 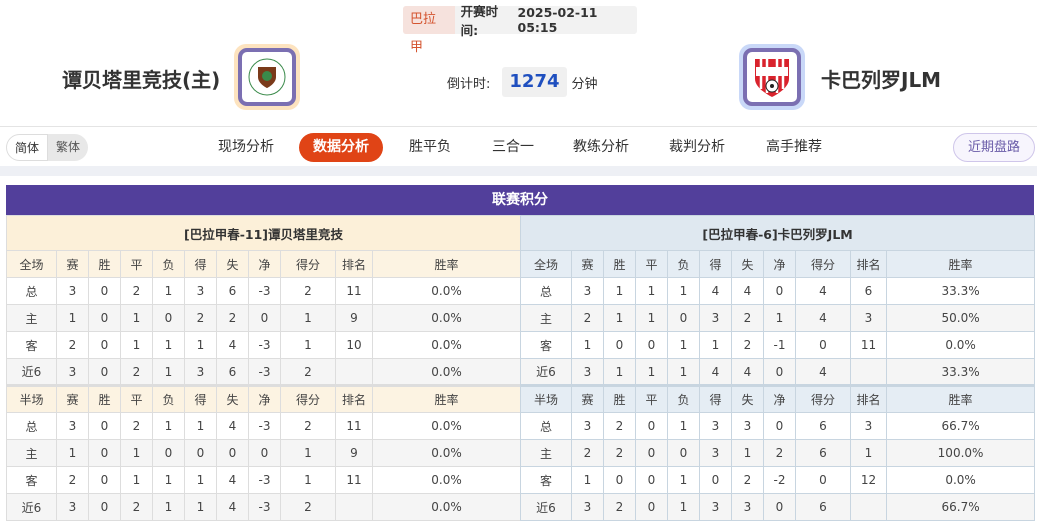 I want to click on half-header-row: 半场赛胜平负得失净得分 排名 胜率, so click(x=778, y=398).